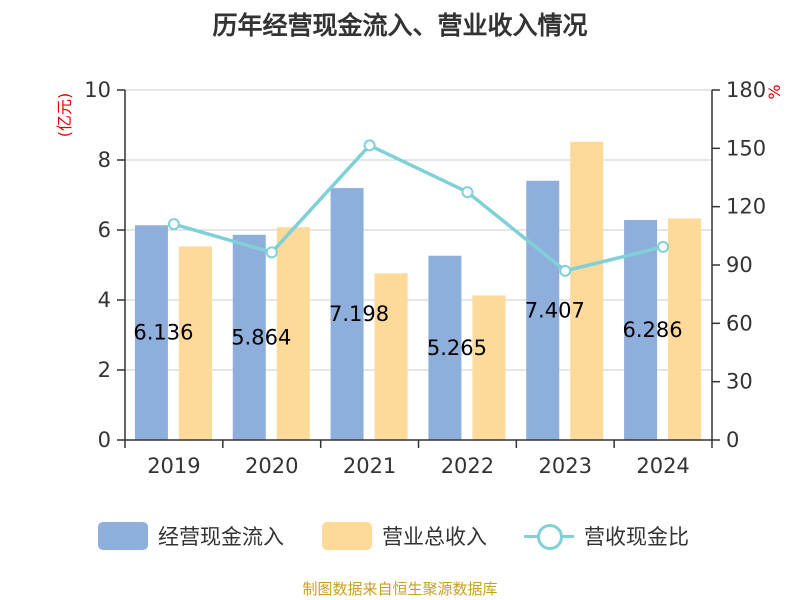 Image resolution: width=800 pixels, height=600 pixels. I want to click on bar-cash-inflow-2023, so click(543, 310).